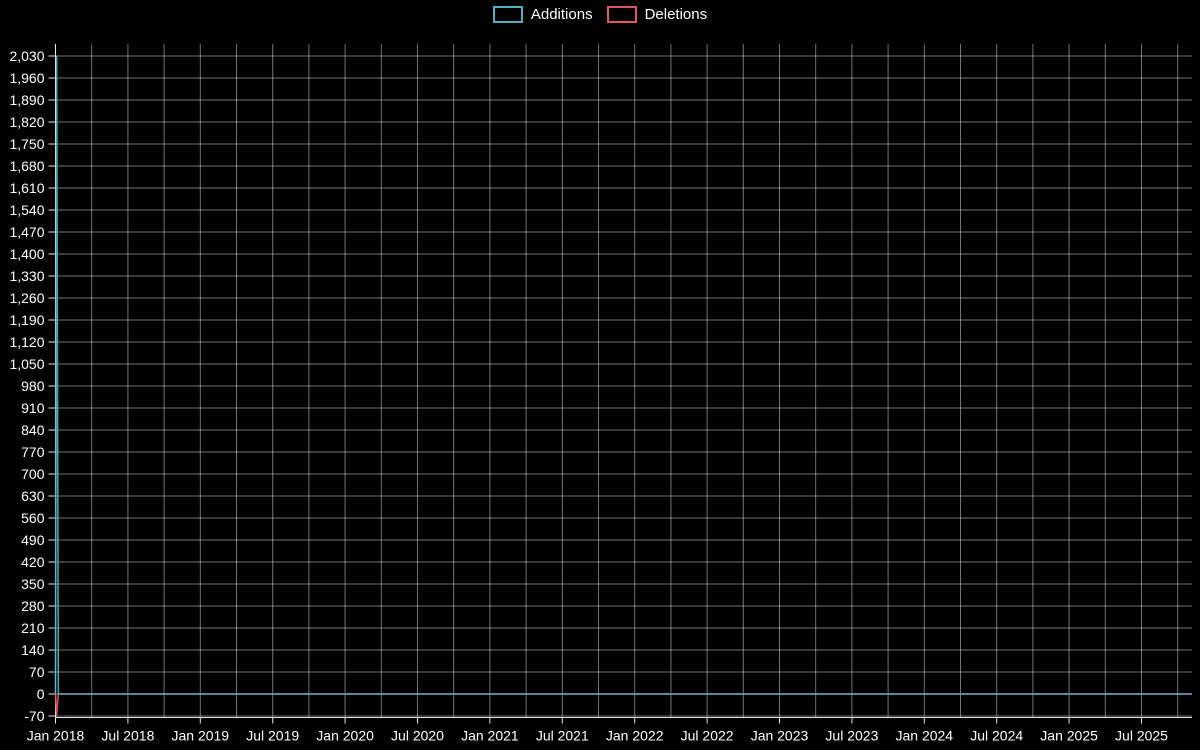 This screenshot has width=1200, height=750. What do you see at coordinates (26, 232) in the screenshot?
I see `y-tick-label: 1,470` at bounding box center [26, 232].